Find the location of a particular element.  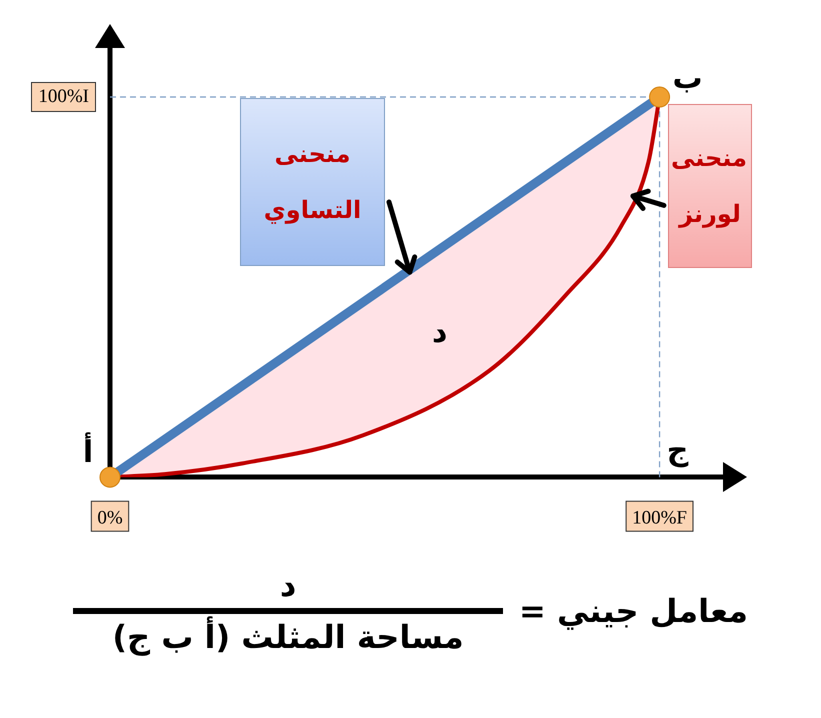

annotation: ج is located at coordinates (677, 450).